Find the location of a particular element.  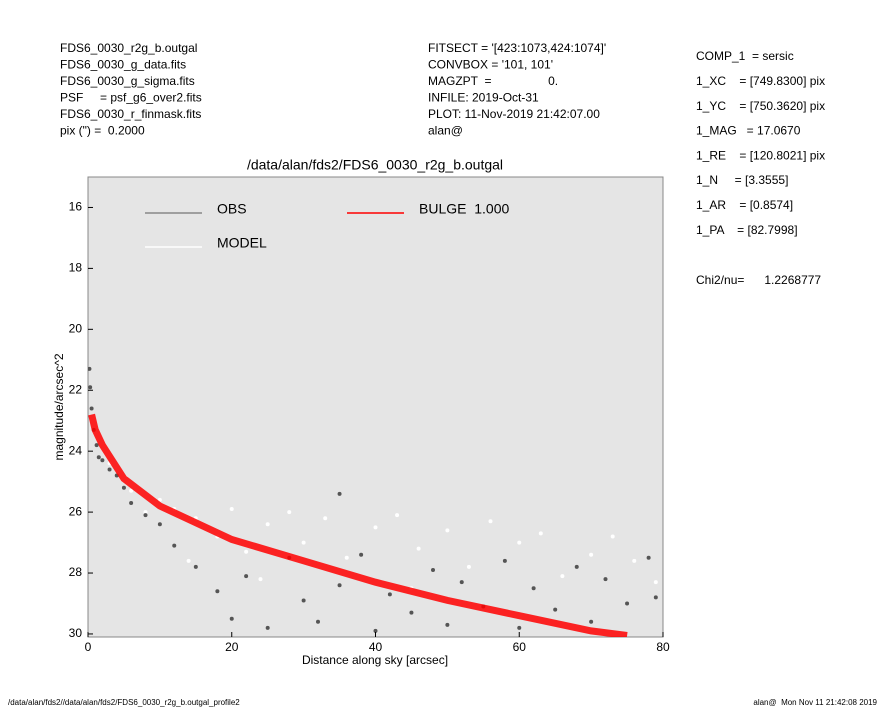

header-mid-line: INFILE: 2019-Oct-31 is located at coordinates (483, 98).